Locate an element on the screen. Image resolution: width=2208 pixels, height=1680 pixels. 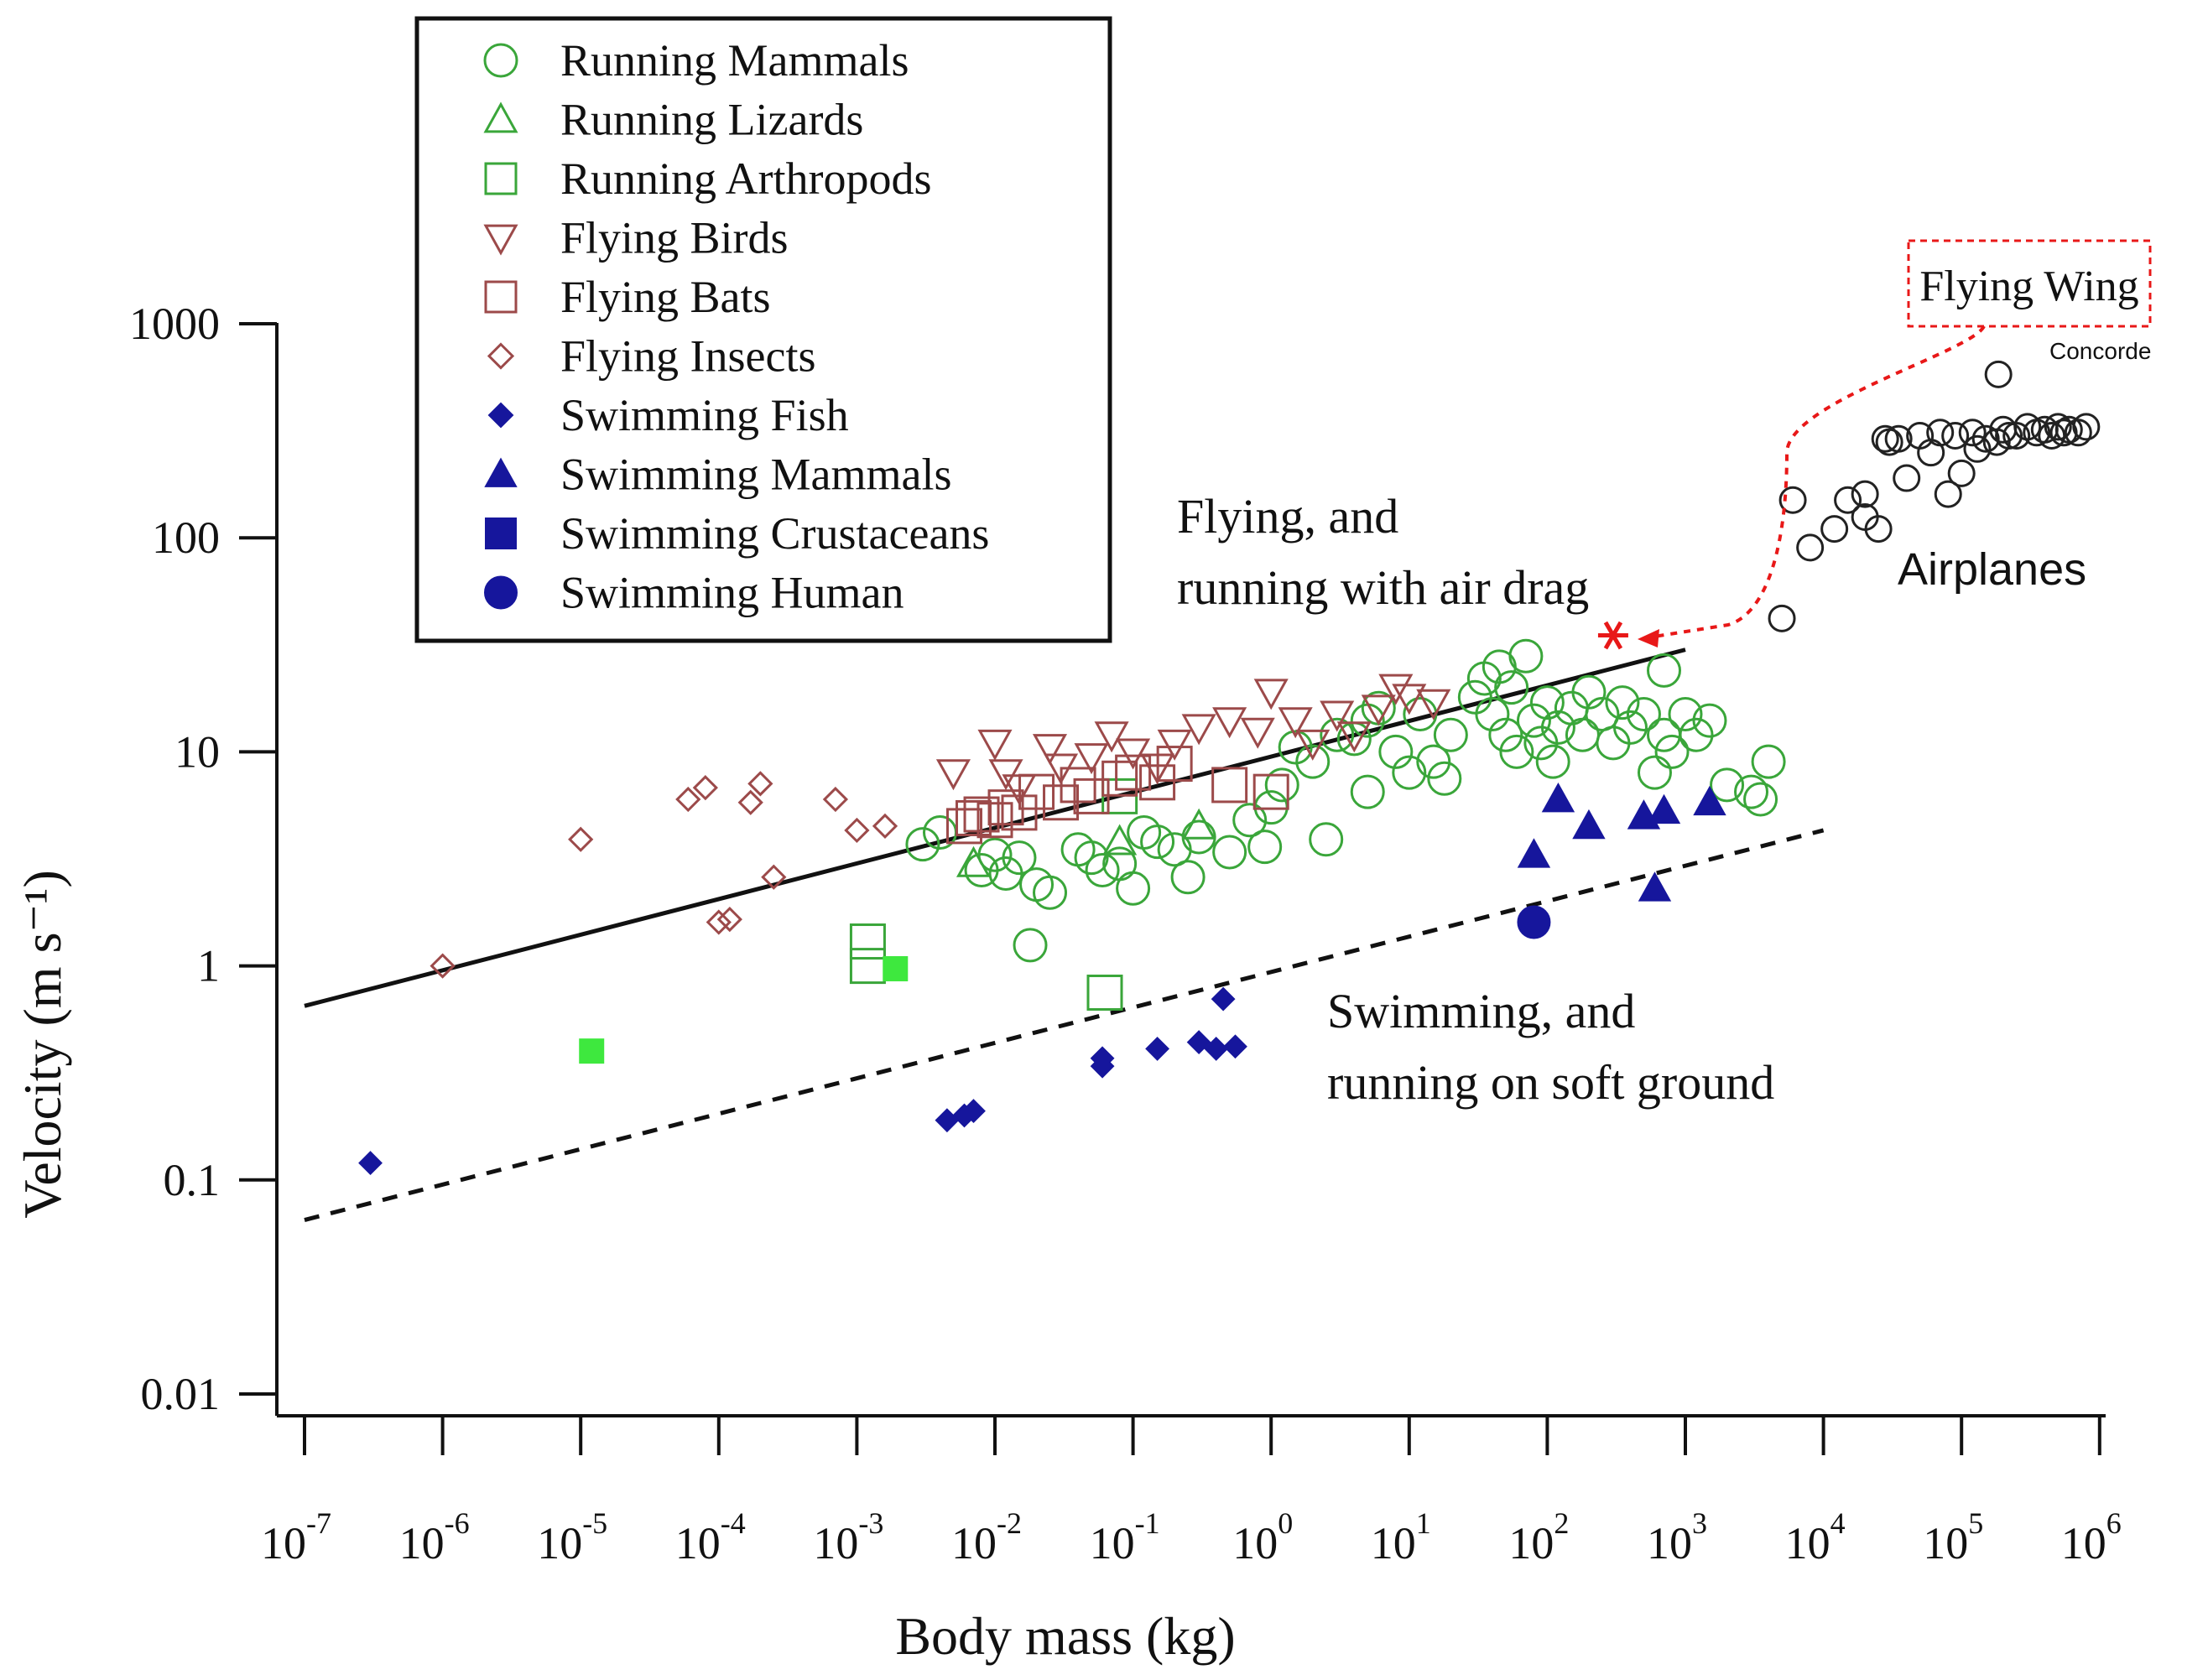
airplanes-series is located at coordinates (1934, 522).